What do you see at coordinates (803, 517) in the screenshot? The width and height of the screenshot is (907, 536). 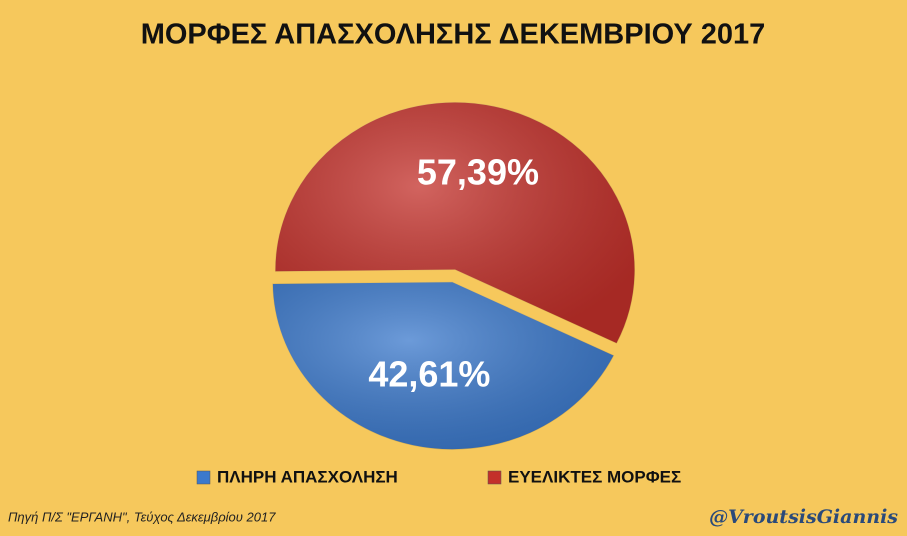 I see `watermark: @VroutsisGiannis` at bounding box center [803, 517].